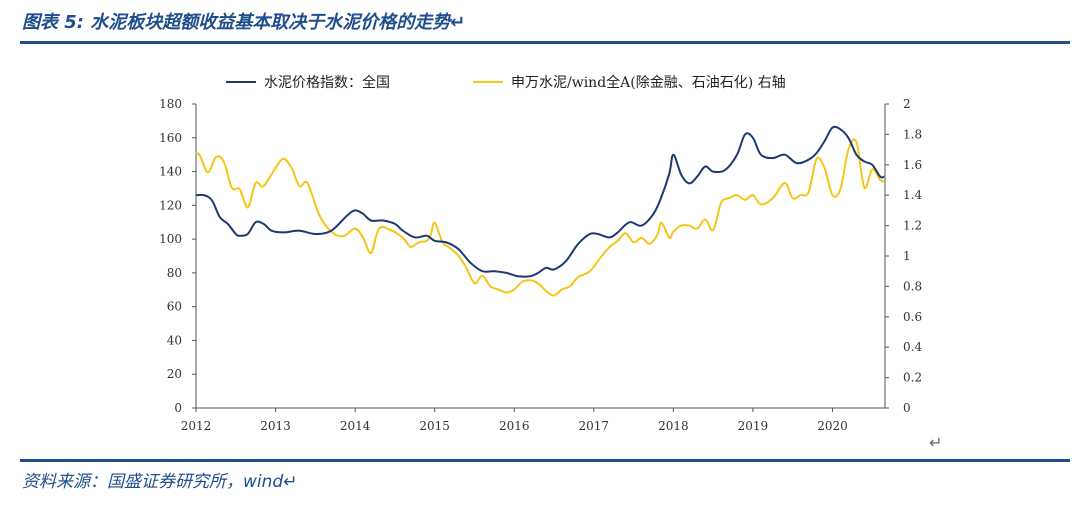 This screenshot has width=1080, height=511. I want to click on y-left-tick-label: 180, so click(170, 104).